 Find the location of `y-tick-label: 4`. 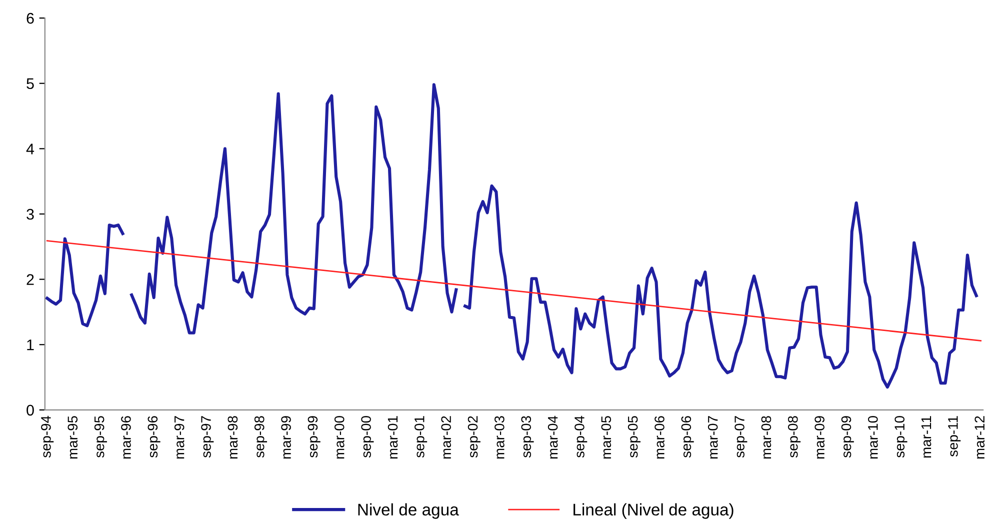

y-tick-label: 4 is located at coordinates (30, 149).